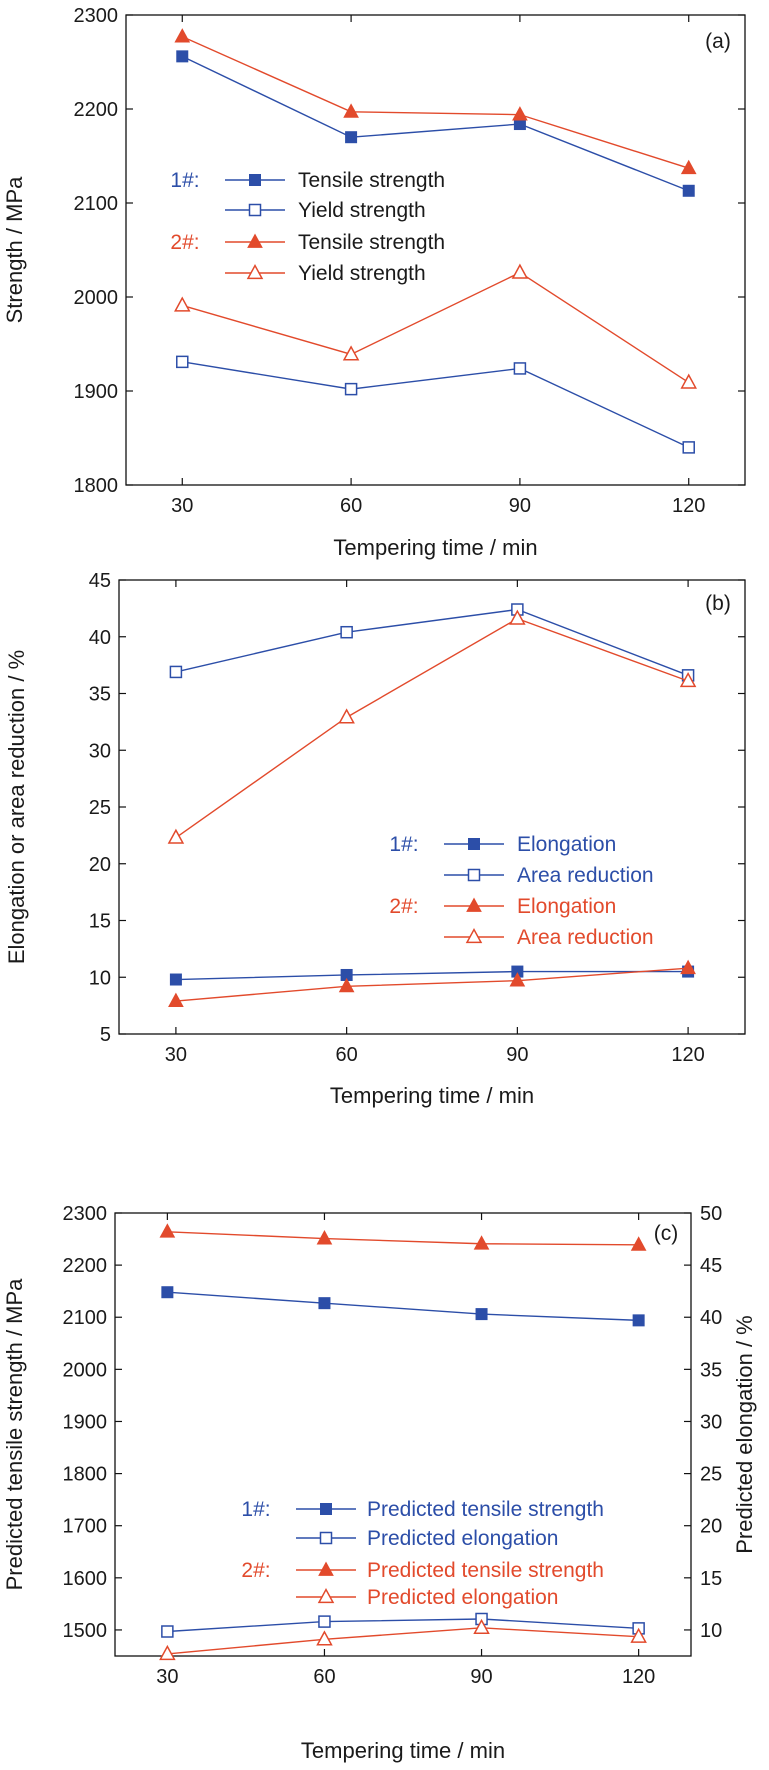 This screenshot has width=769, height=1770. What do you see at coordinates (85, 1579) in the screenshot?
I see `y-tick-label: 1600` at bounding box center [85, 1579].